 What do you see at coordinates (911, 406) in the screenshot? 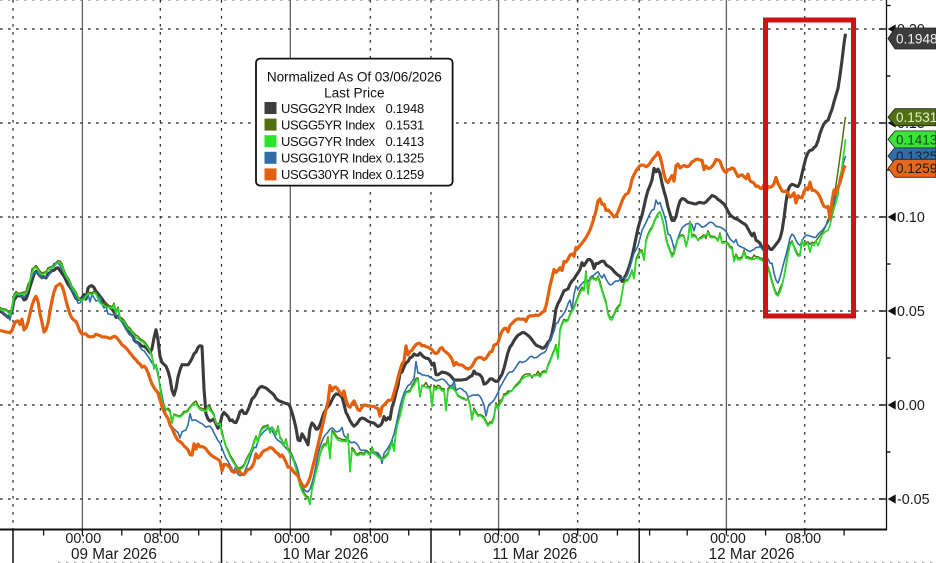
I see `svg-text: 0.00` at bounding box center [911, 406].